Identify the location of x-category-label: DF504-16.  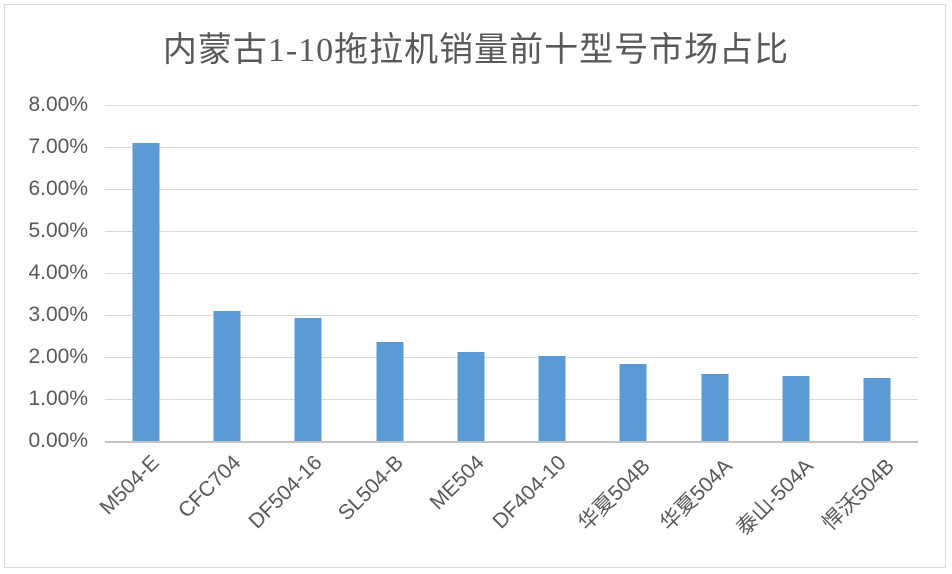
(285, 492).